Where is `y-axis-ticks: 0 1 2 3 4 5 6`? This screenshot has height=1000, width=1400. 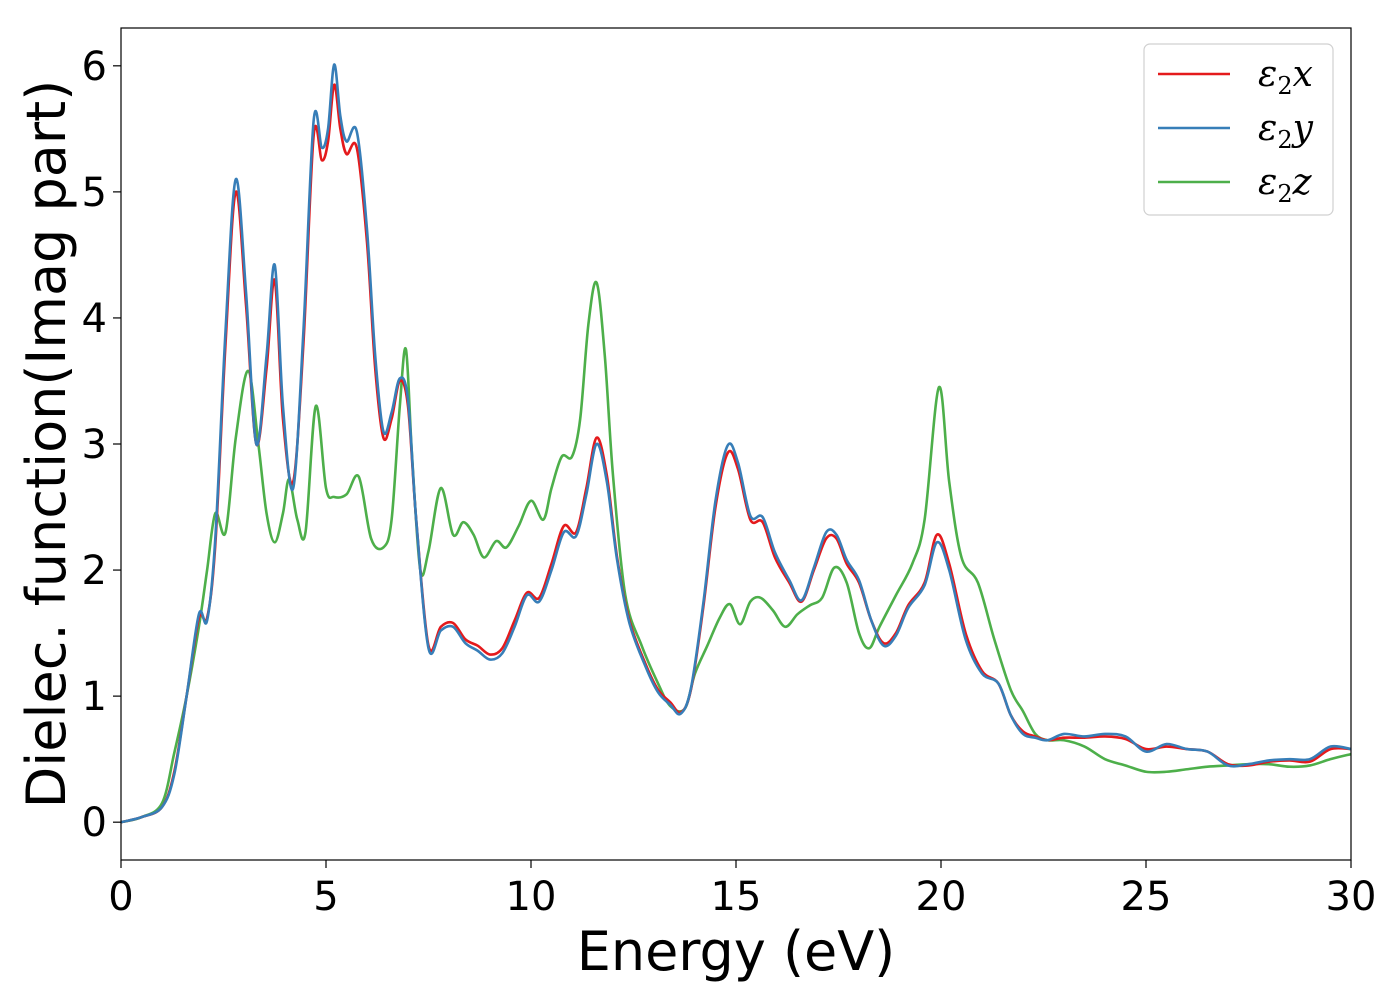
y-axis-ticks: 0 1 2 3 4 5 6 is located at coordinates (101, 445).